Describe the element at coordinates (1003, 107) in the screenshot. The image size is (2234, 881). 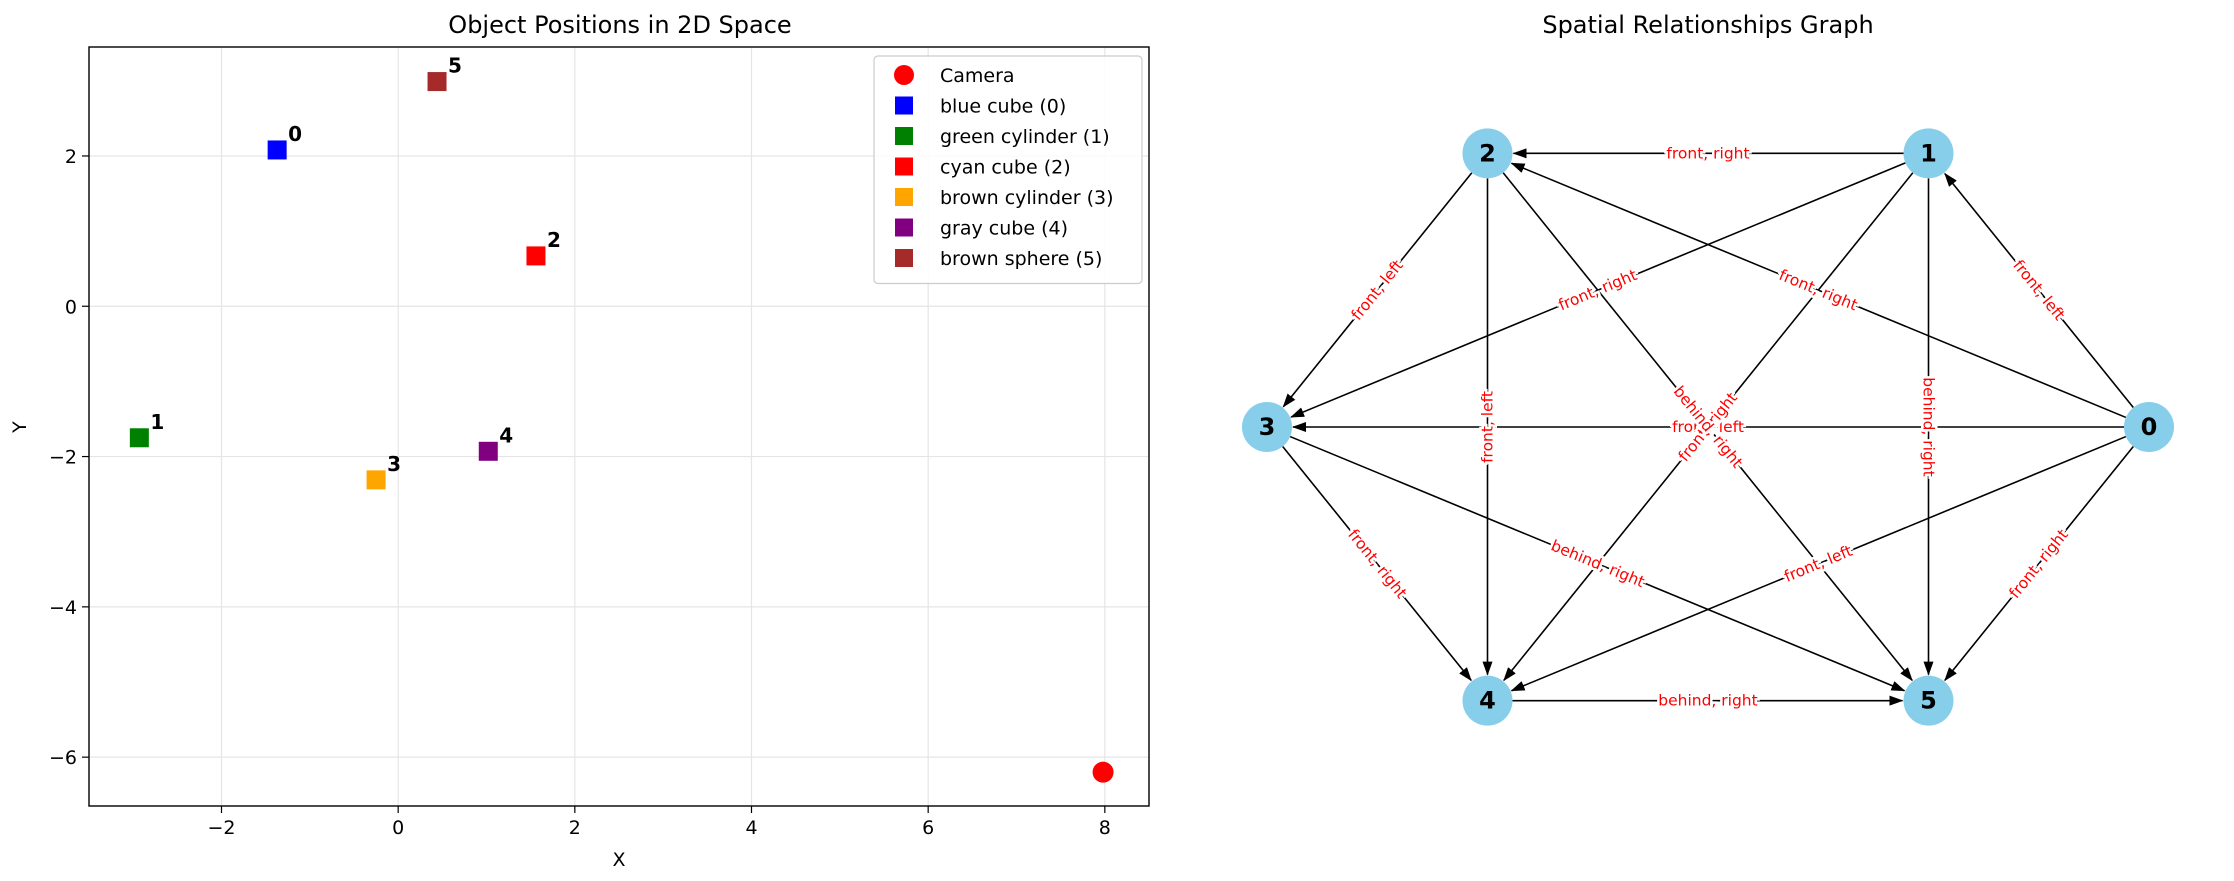
I see `legend-entry-label: blue cube (0)` at that location.